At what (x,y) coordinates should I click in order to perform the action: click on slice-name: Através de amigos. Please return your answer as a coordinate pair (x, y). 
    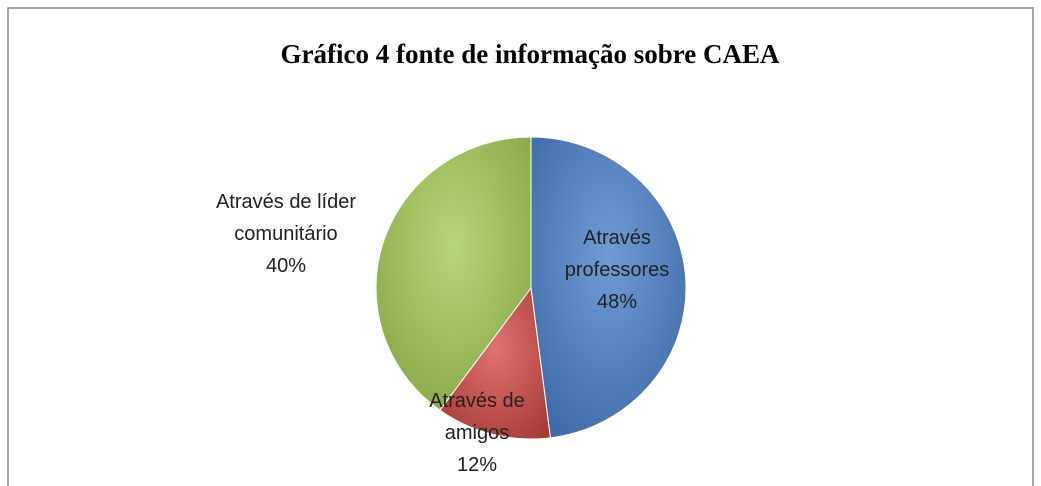
    Looking at the image, I should click on (477, 417).